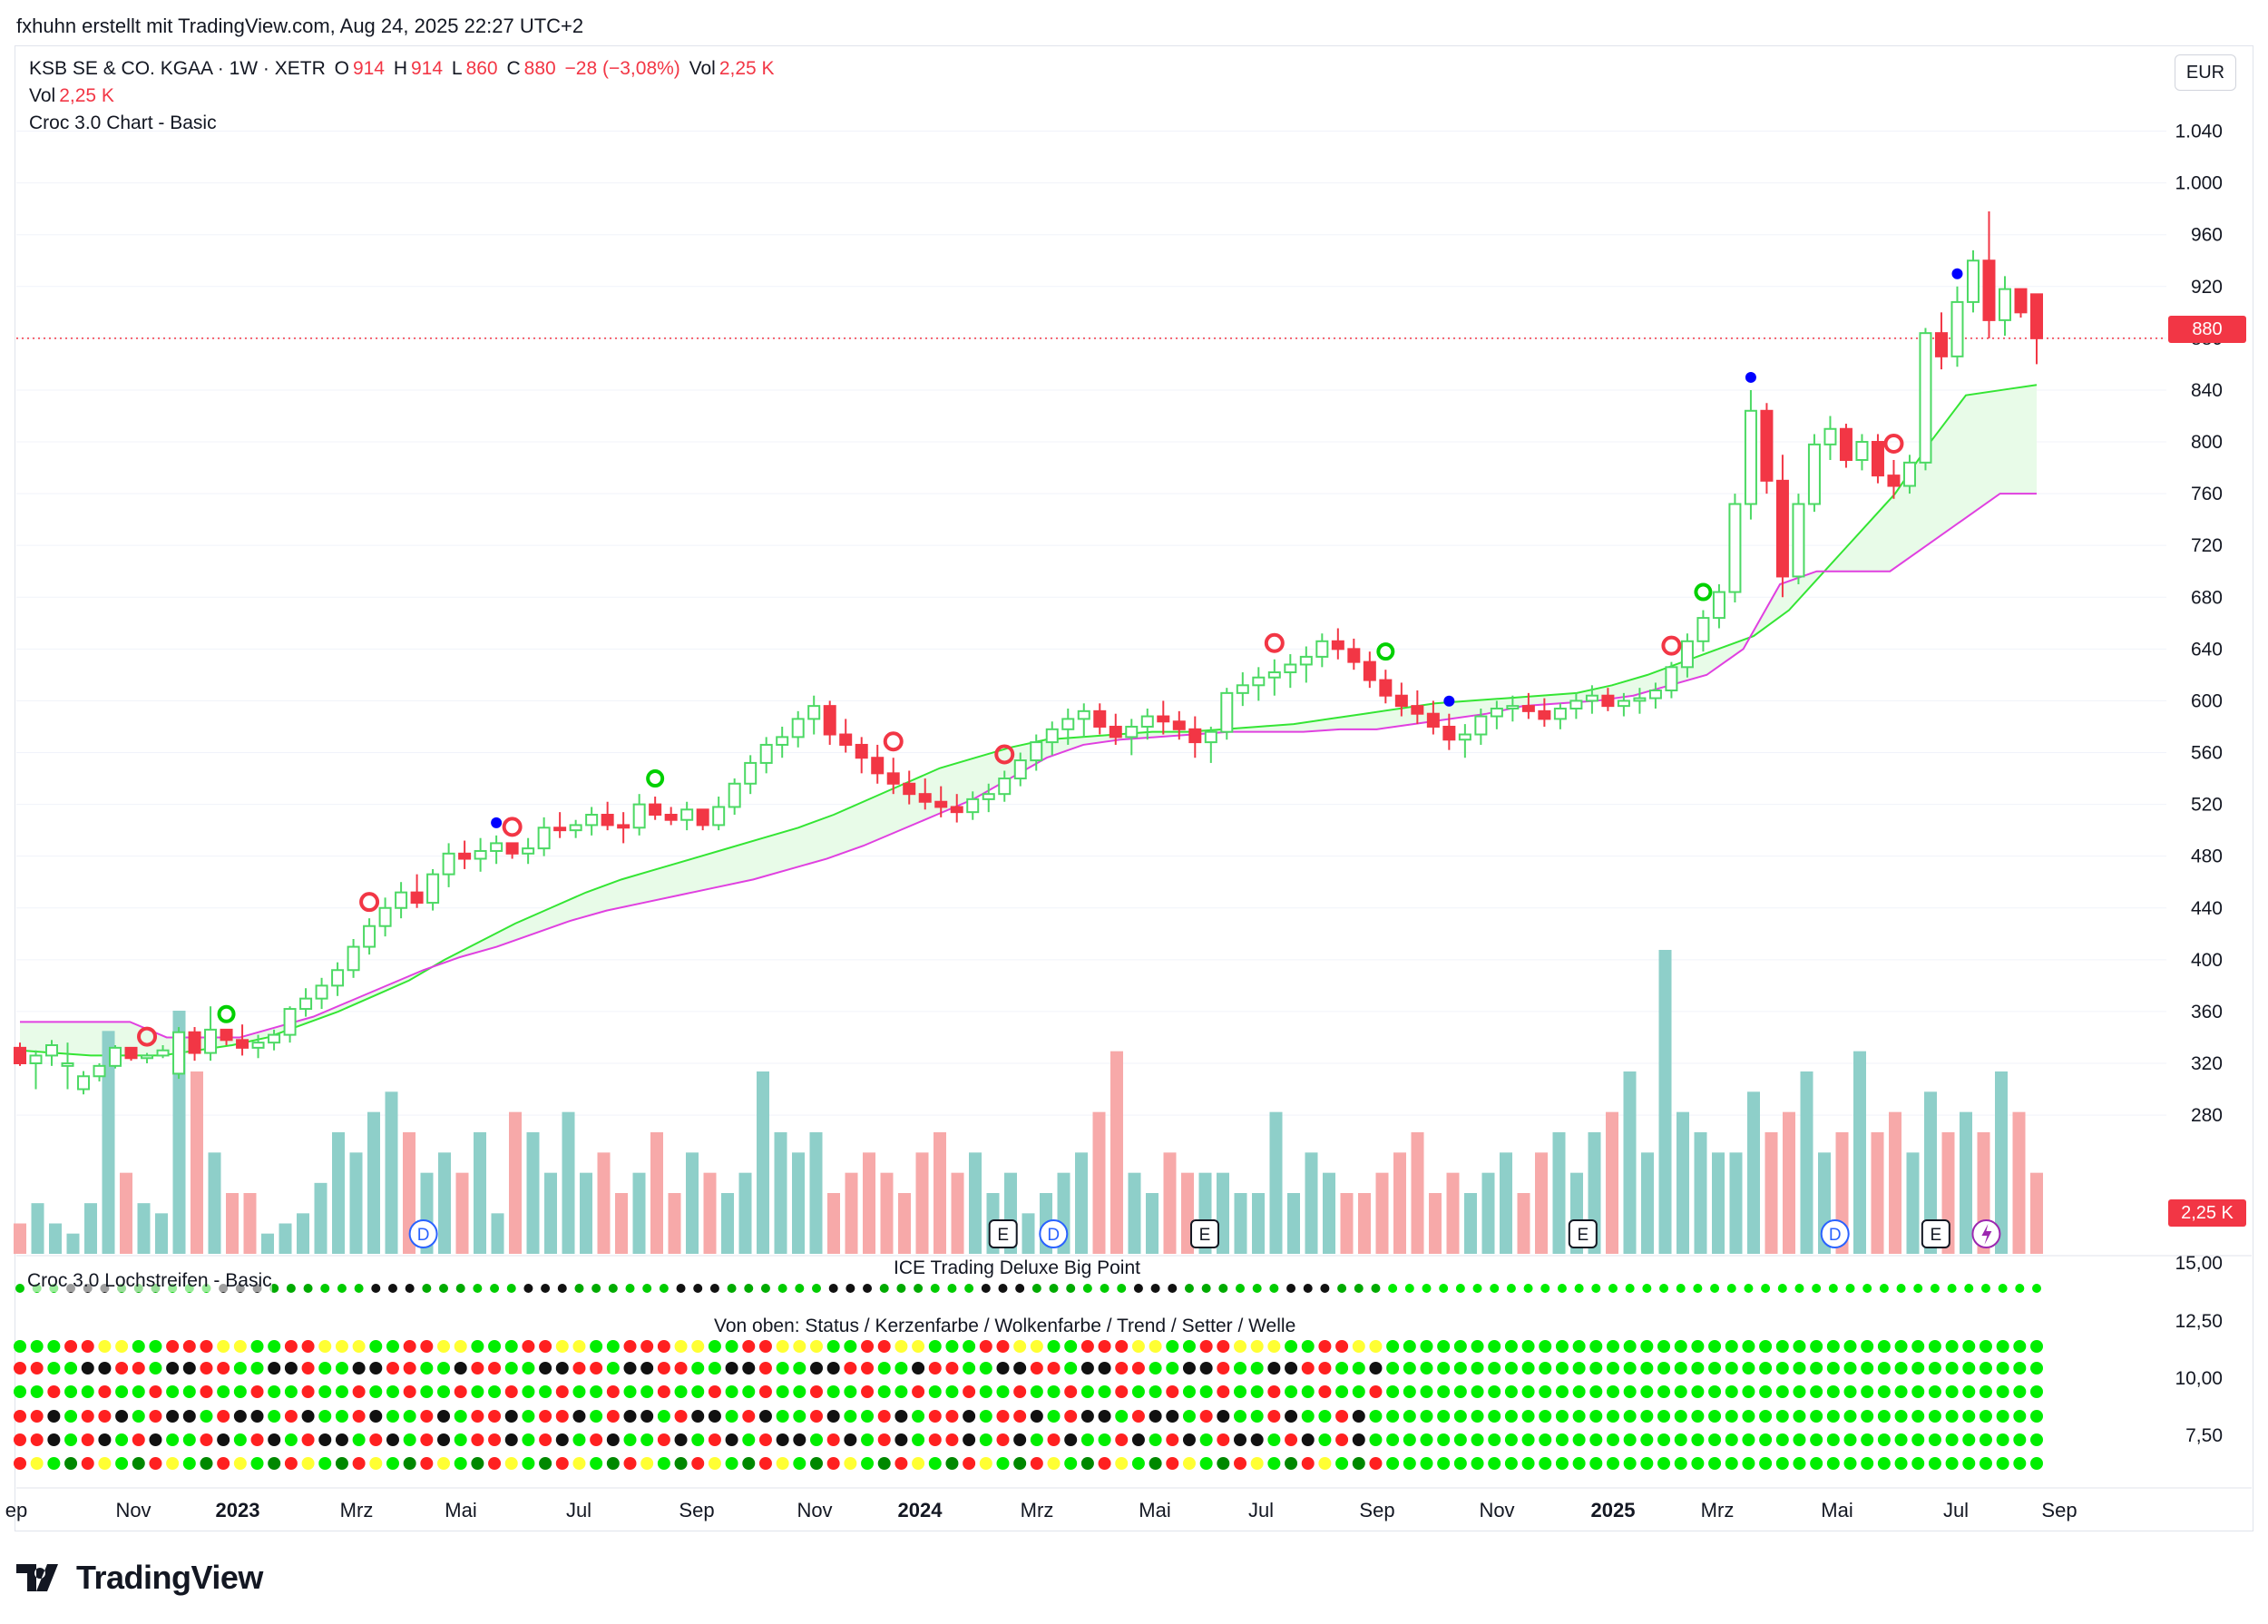  I want to click on time-axis-label: Mrz, so click(1037, 1510).